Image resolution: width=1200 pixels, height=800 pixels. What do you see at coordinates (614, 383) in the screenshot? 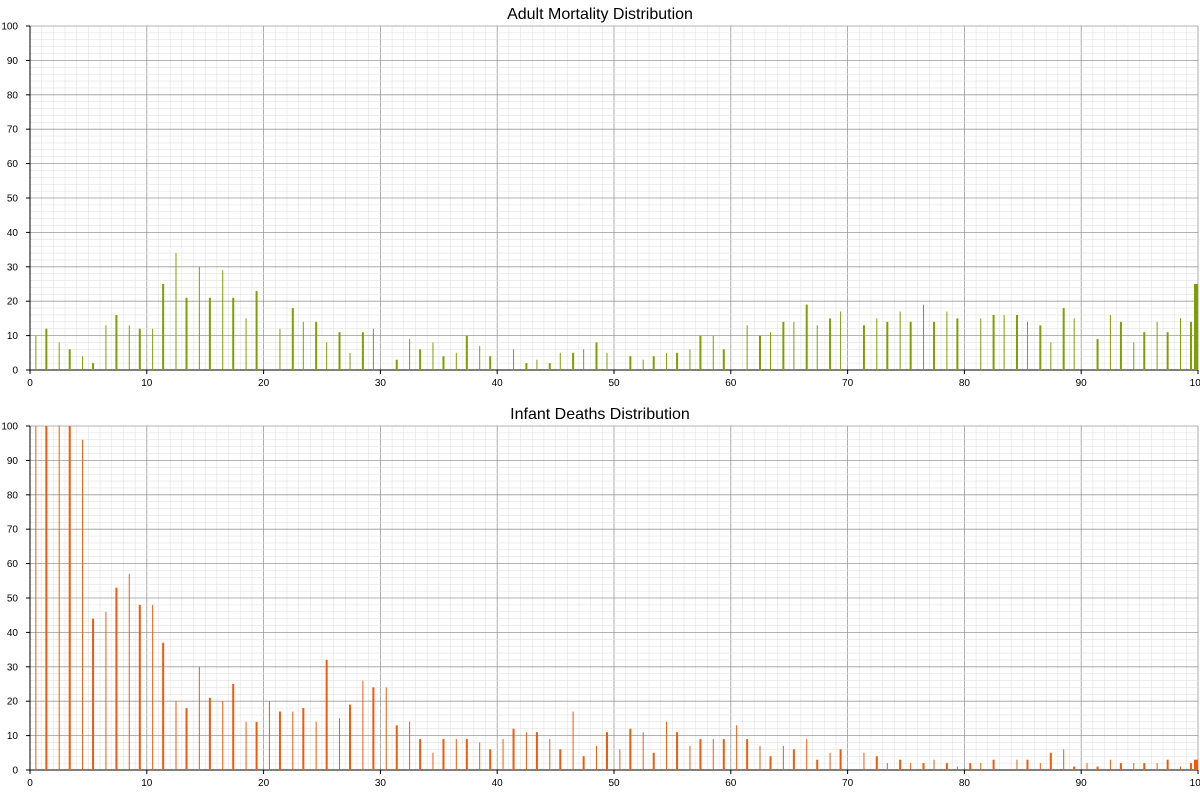
I see `x-tick-label: 50` at bounding box center [614, 383].